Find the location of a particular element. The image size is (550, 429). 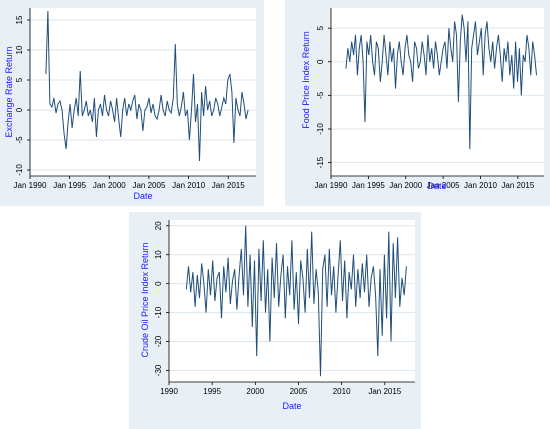

y-tick-label: -15 is located at coordinates (320, 162).